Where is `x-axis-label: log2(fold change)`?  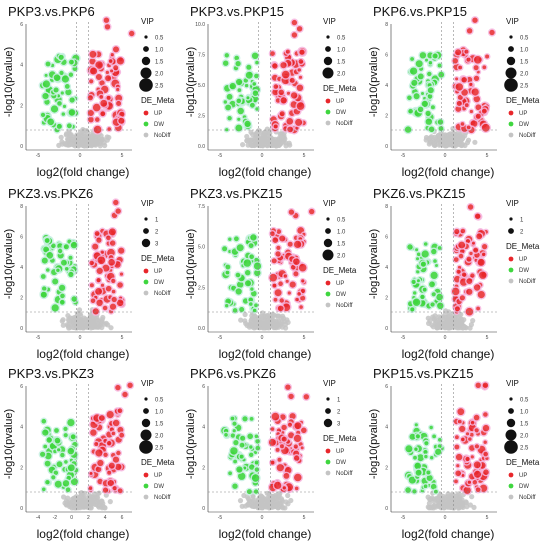
x-axis-label: log2(fold change) is located at coordinates (83, 534).